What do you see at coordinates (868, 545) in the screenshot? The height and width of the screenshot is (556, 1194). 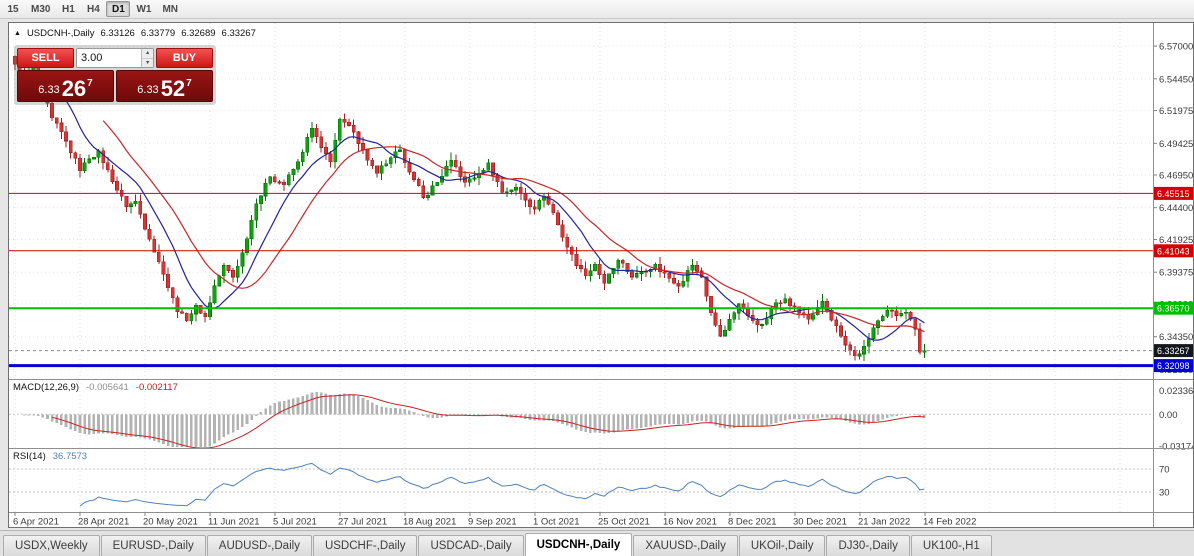 I see `chart-tab: DJ30-,Daily` at bounding box center [868, 545].